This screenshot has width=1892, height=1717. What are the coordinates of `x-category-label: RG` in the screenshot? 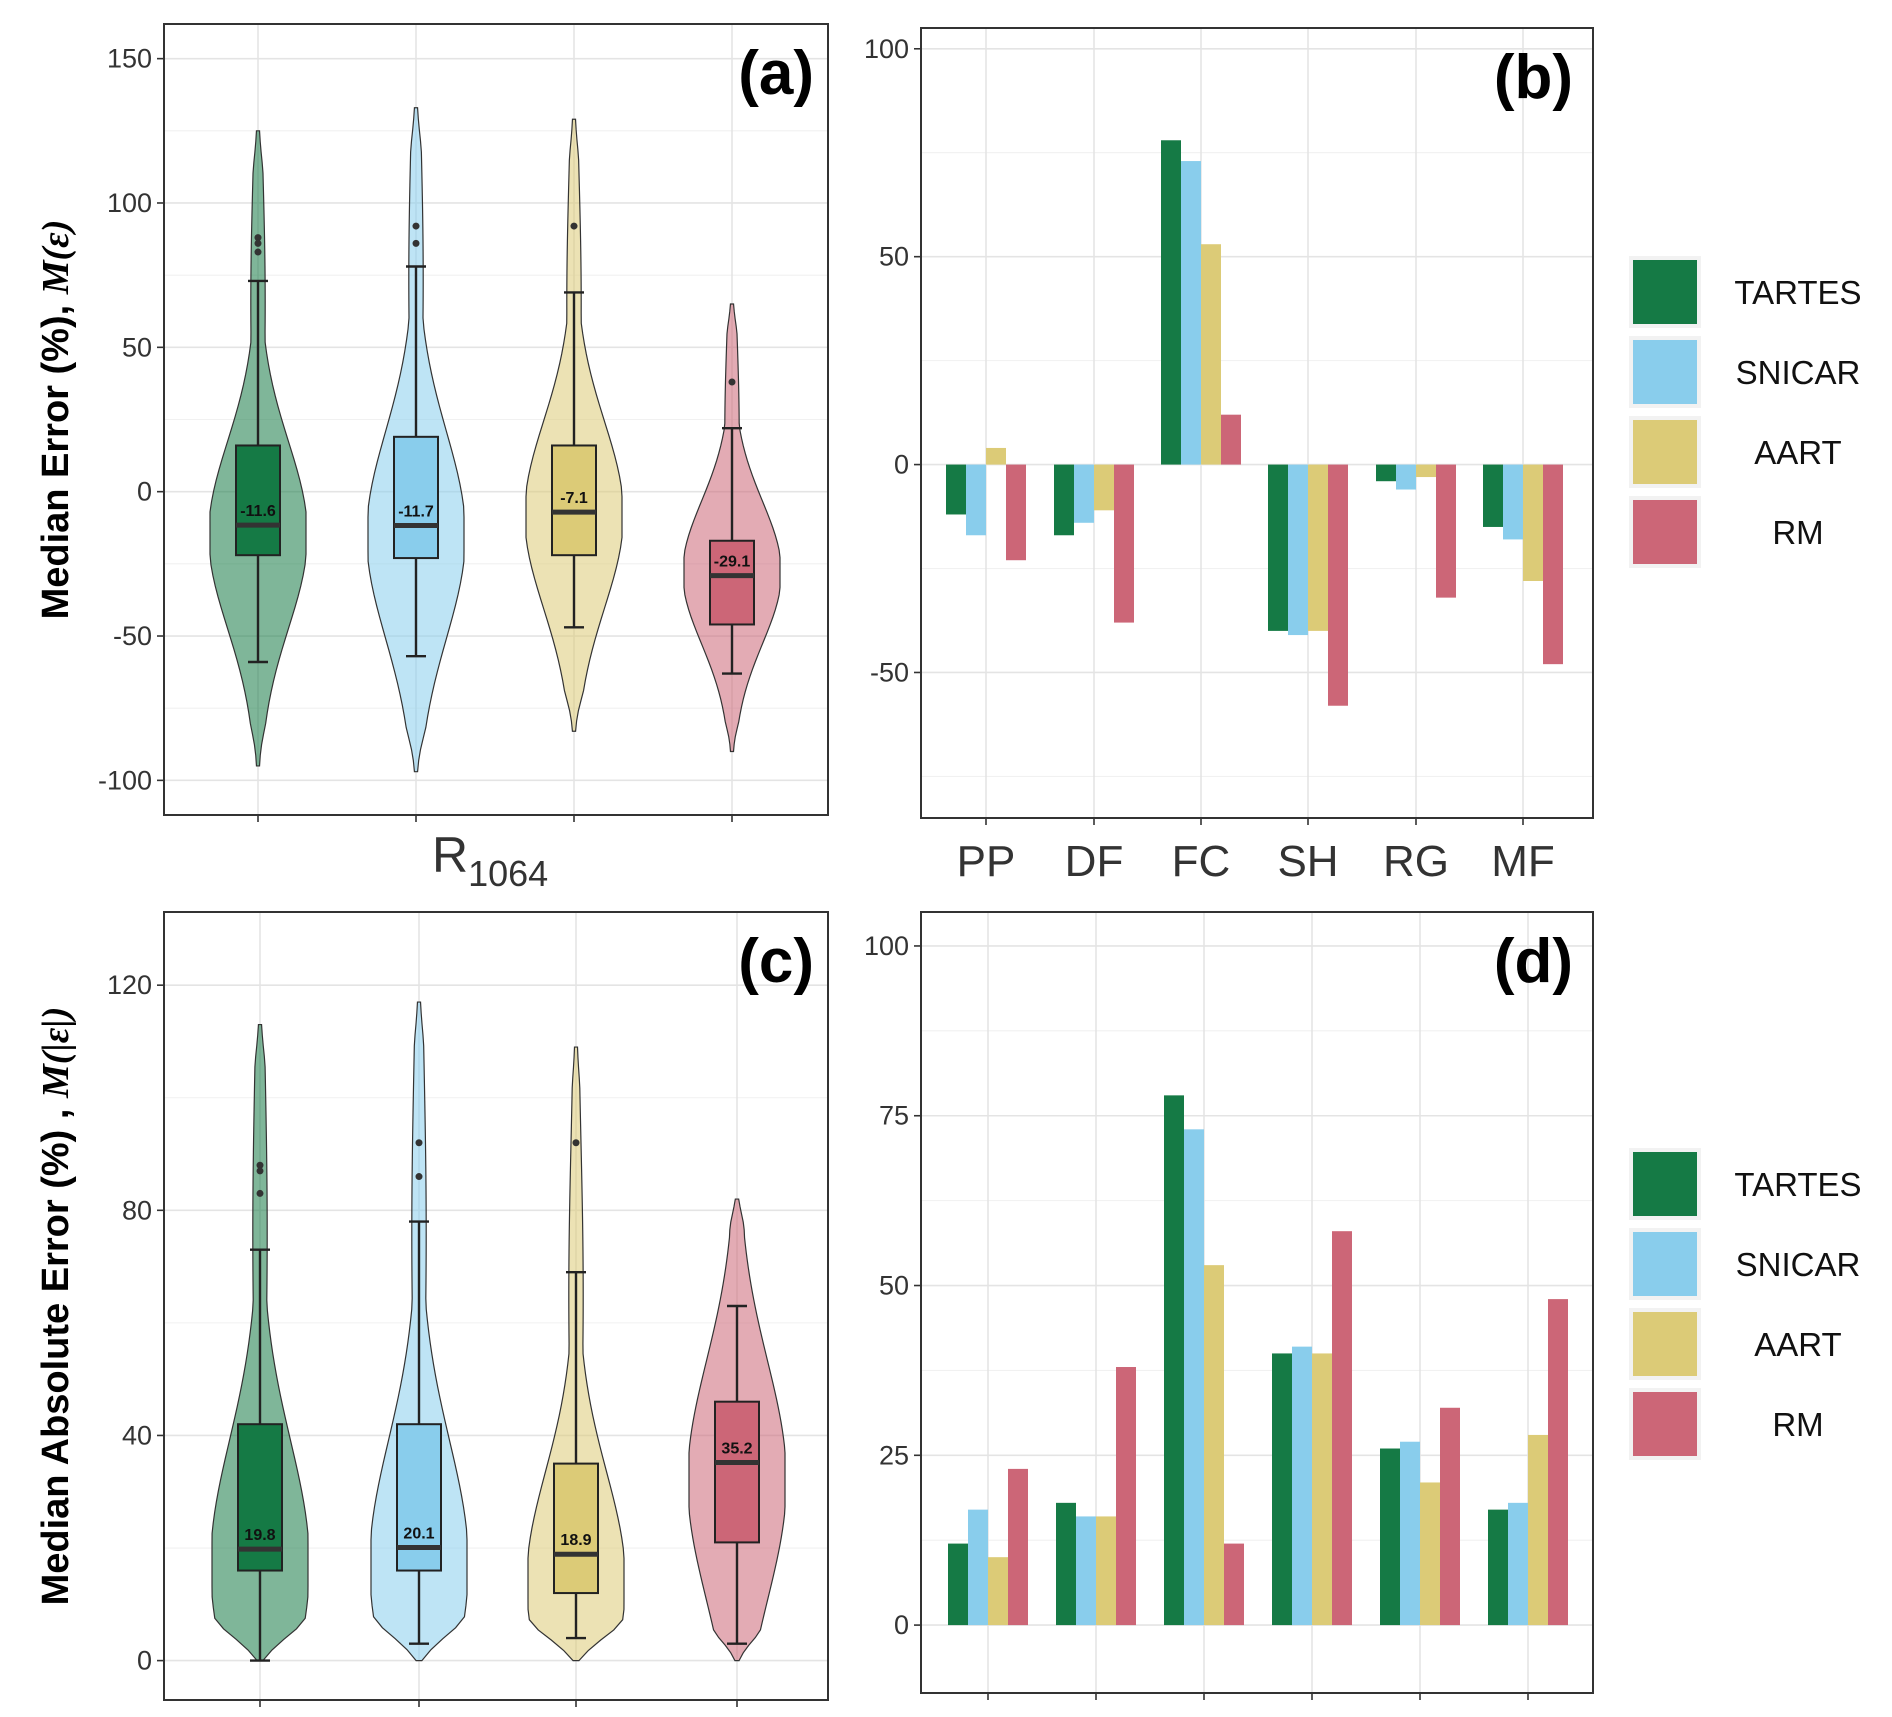 It's located at (1416, 861).